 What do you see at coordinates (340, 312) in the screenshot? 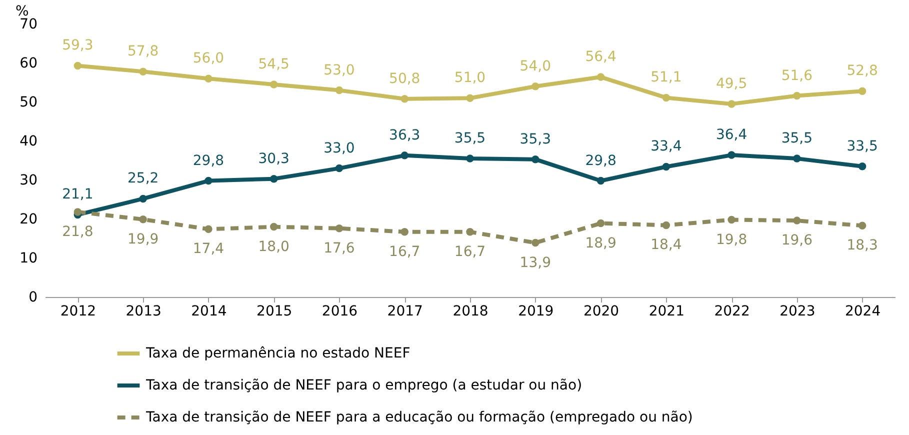
I see `x-tick-label: 2016` at bounding box center [340, 312].